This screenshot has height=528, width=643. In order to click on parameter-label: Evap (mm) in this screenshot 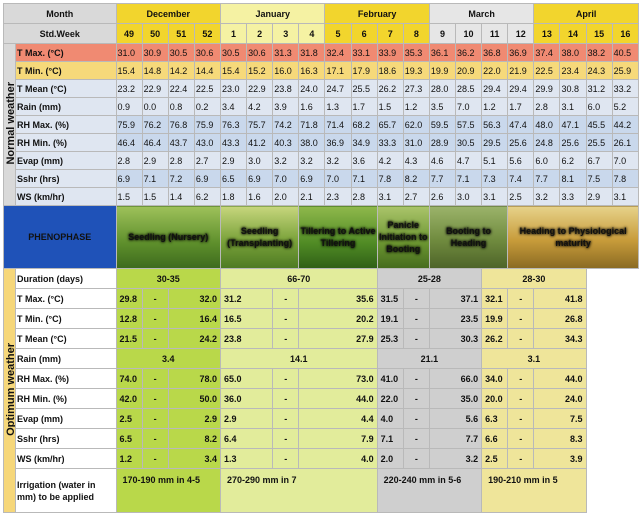, I will do `click(66, 418)`.